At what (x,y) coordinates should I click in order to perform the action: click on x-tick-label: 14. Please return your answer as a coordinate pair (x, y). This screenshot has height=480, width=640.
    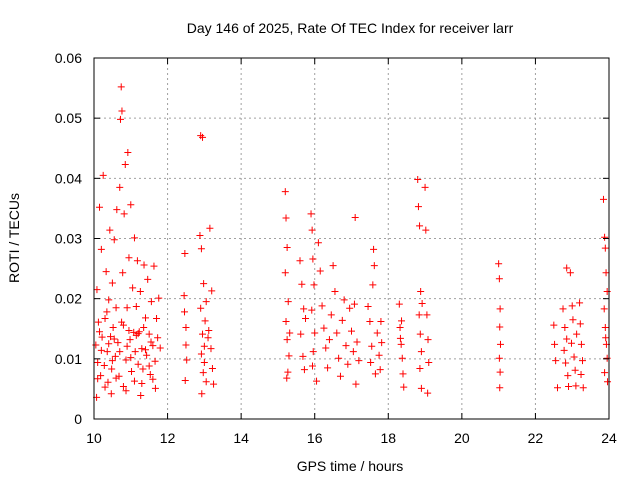
    Looking at the image, I should click on (241, 438).